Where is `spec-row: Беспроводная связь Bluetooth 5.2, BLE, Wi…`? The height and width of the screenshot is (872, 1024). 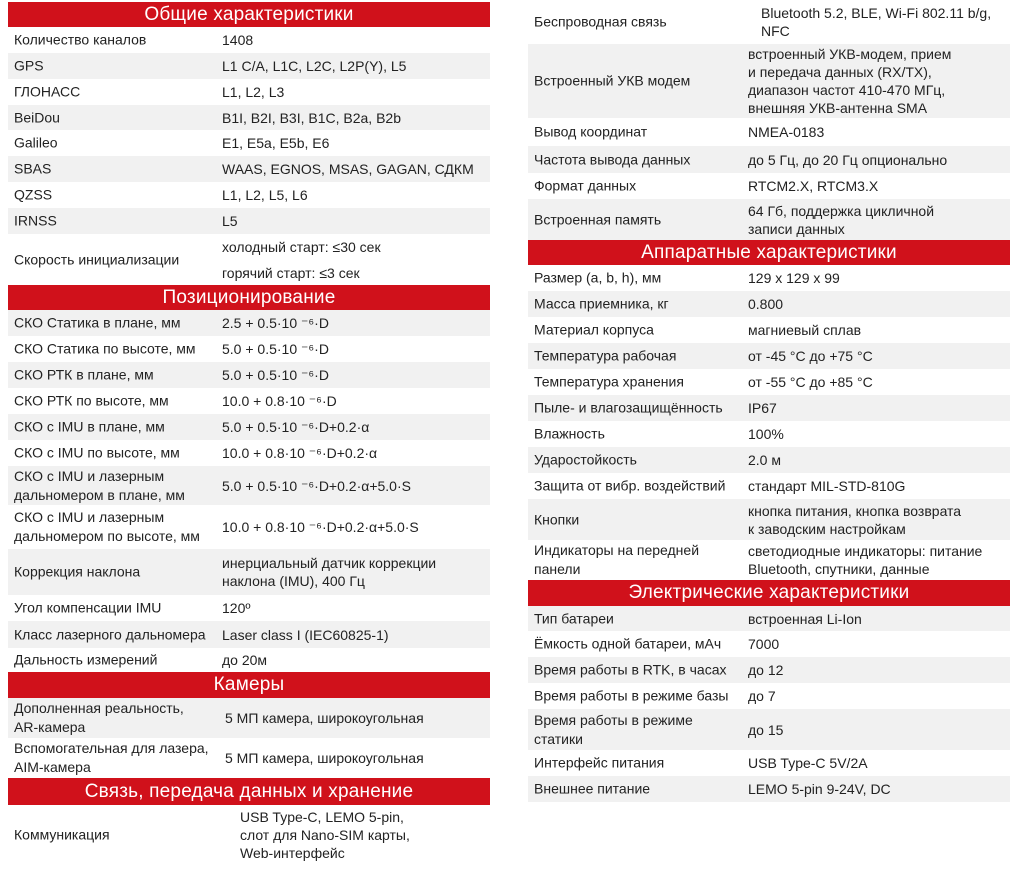
spec-row: Беспроводная связь Bluetooth 5.2, BLE, Wi… is located at coordinates (769, 22).